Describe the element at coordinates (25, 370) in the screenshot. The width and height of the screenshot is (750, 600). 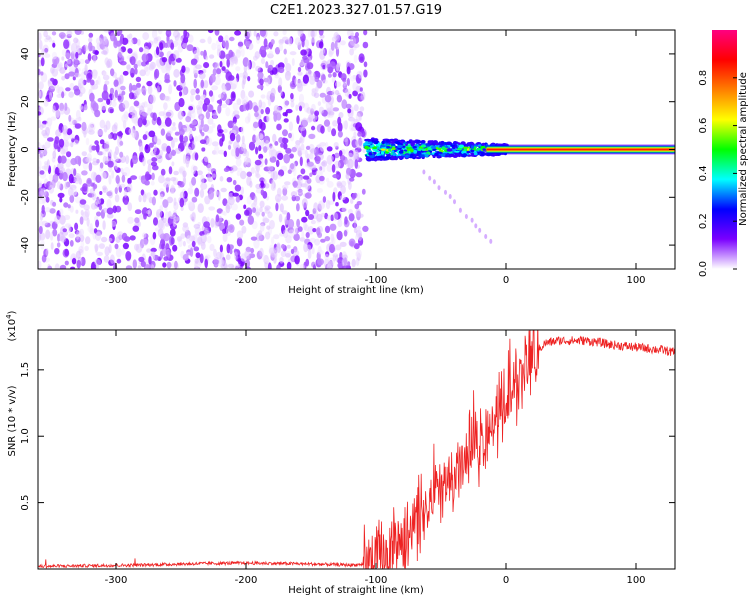
I see `y-tick-label: 1.5` at that location.